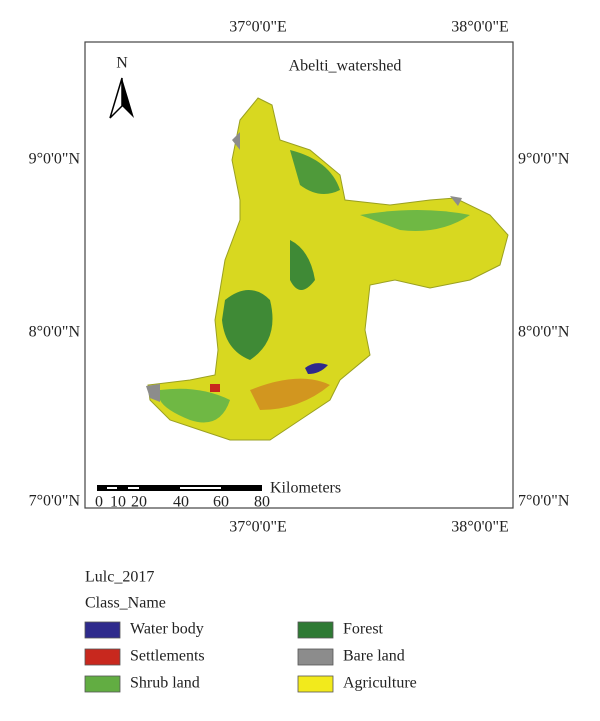 Image resolution: width=600 pixels, height=721 pixels. Describe the element at coordinates (118, 502) in the screenshot. I see `scale-tick: 10` at that location.